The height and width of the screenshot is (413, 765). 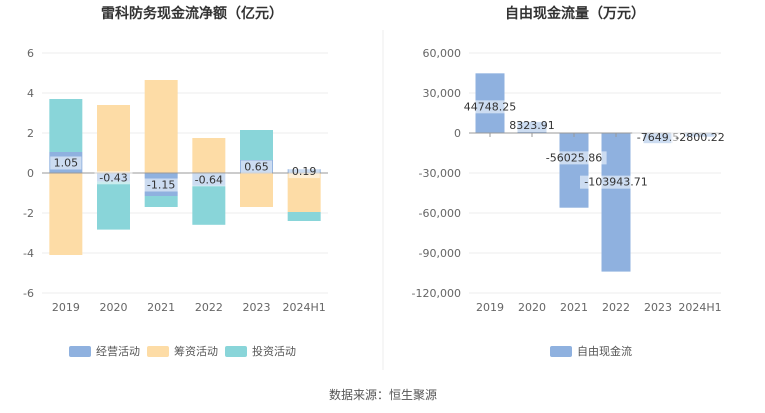 I want to click on right-legend-label: 自由现金流, so click(x=604, y=351).